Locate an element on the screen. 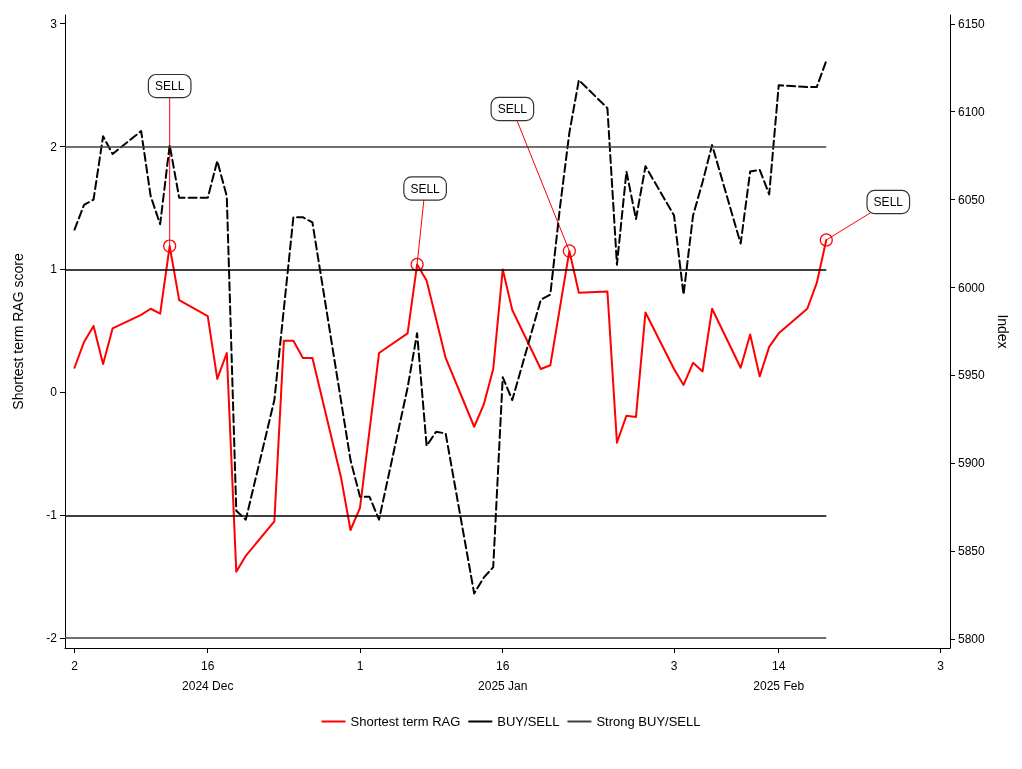 The image size is (1022, 769). x-tick-label: 2 is located at coordinates (75, 666).